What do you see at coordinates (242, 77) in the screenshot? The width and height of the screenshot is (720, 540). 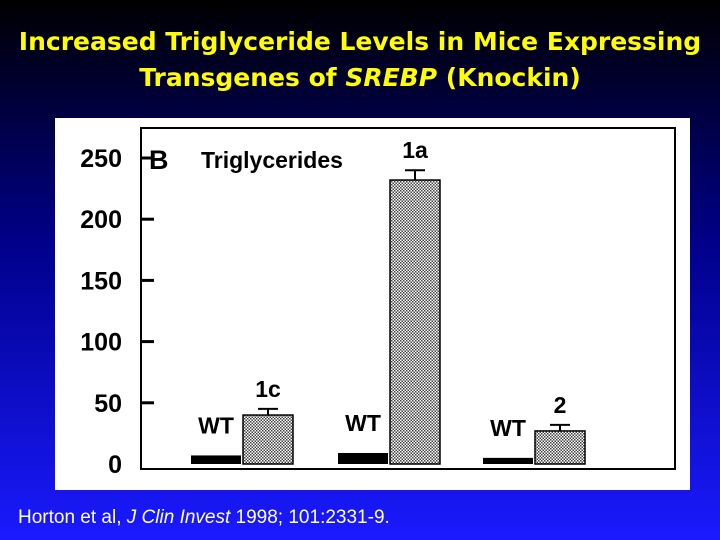 I see `title-line-2-start: Transgenes of` at bounding box center [242, 77].